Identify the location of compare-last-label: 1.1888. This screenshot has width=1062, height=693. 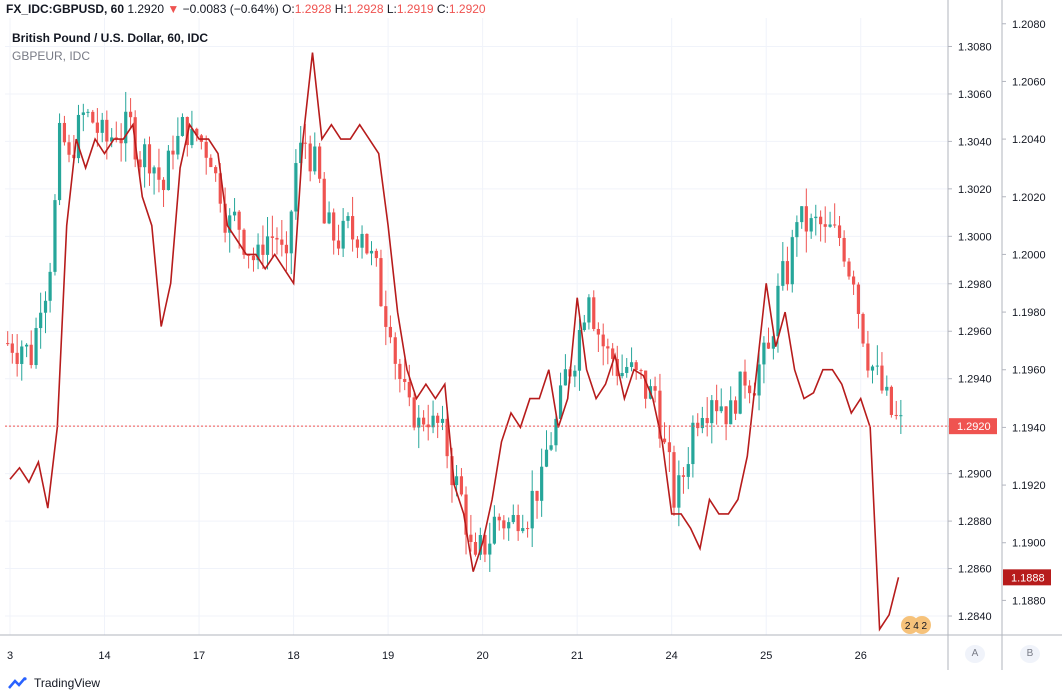
(1028, 578).